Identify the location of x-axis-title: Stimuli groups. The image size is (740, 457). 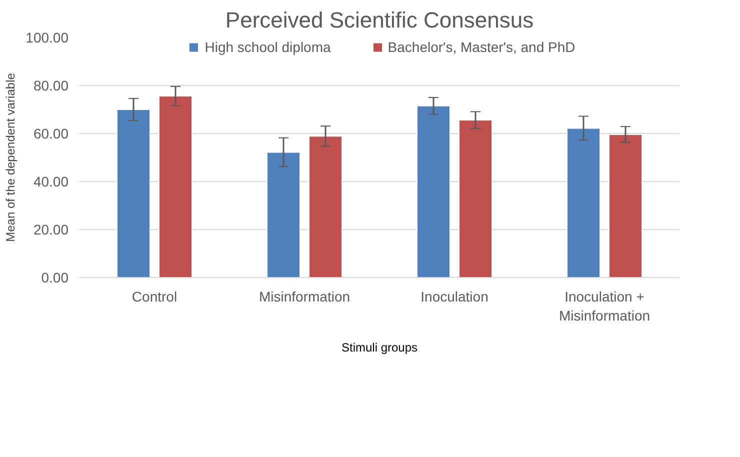
(379, 347).